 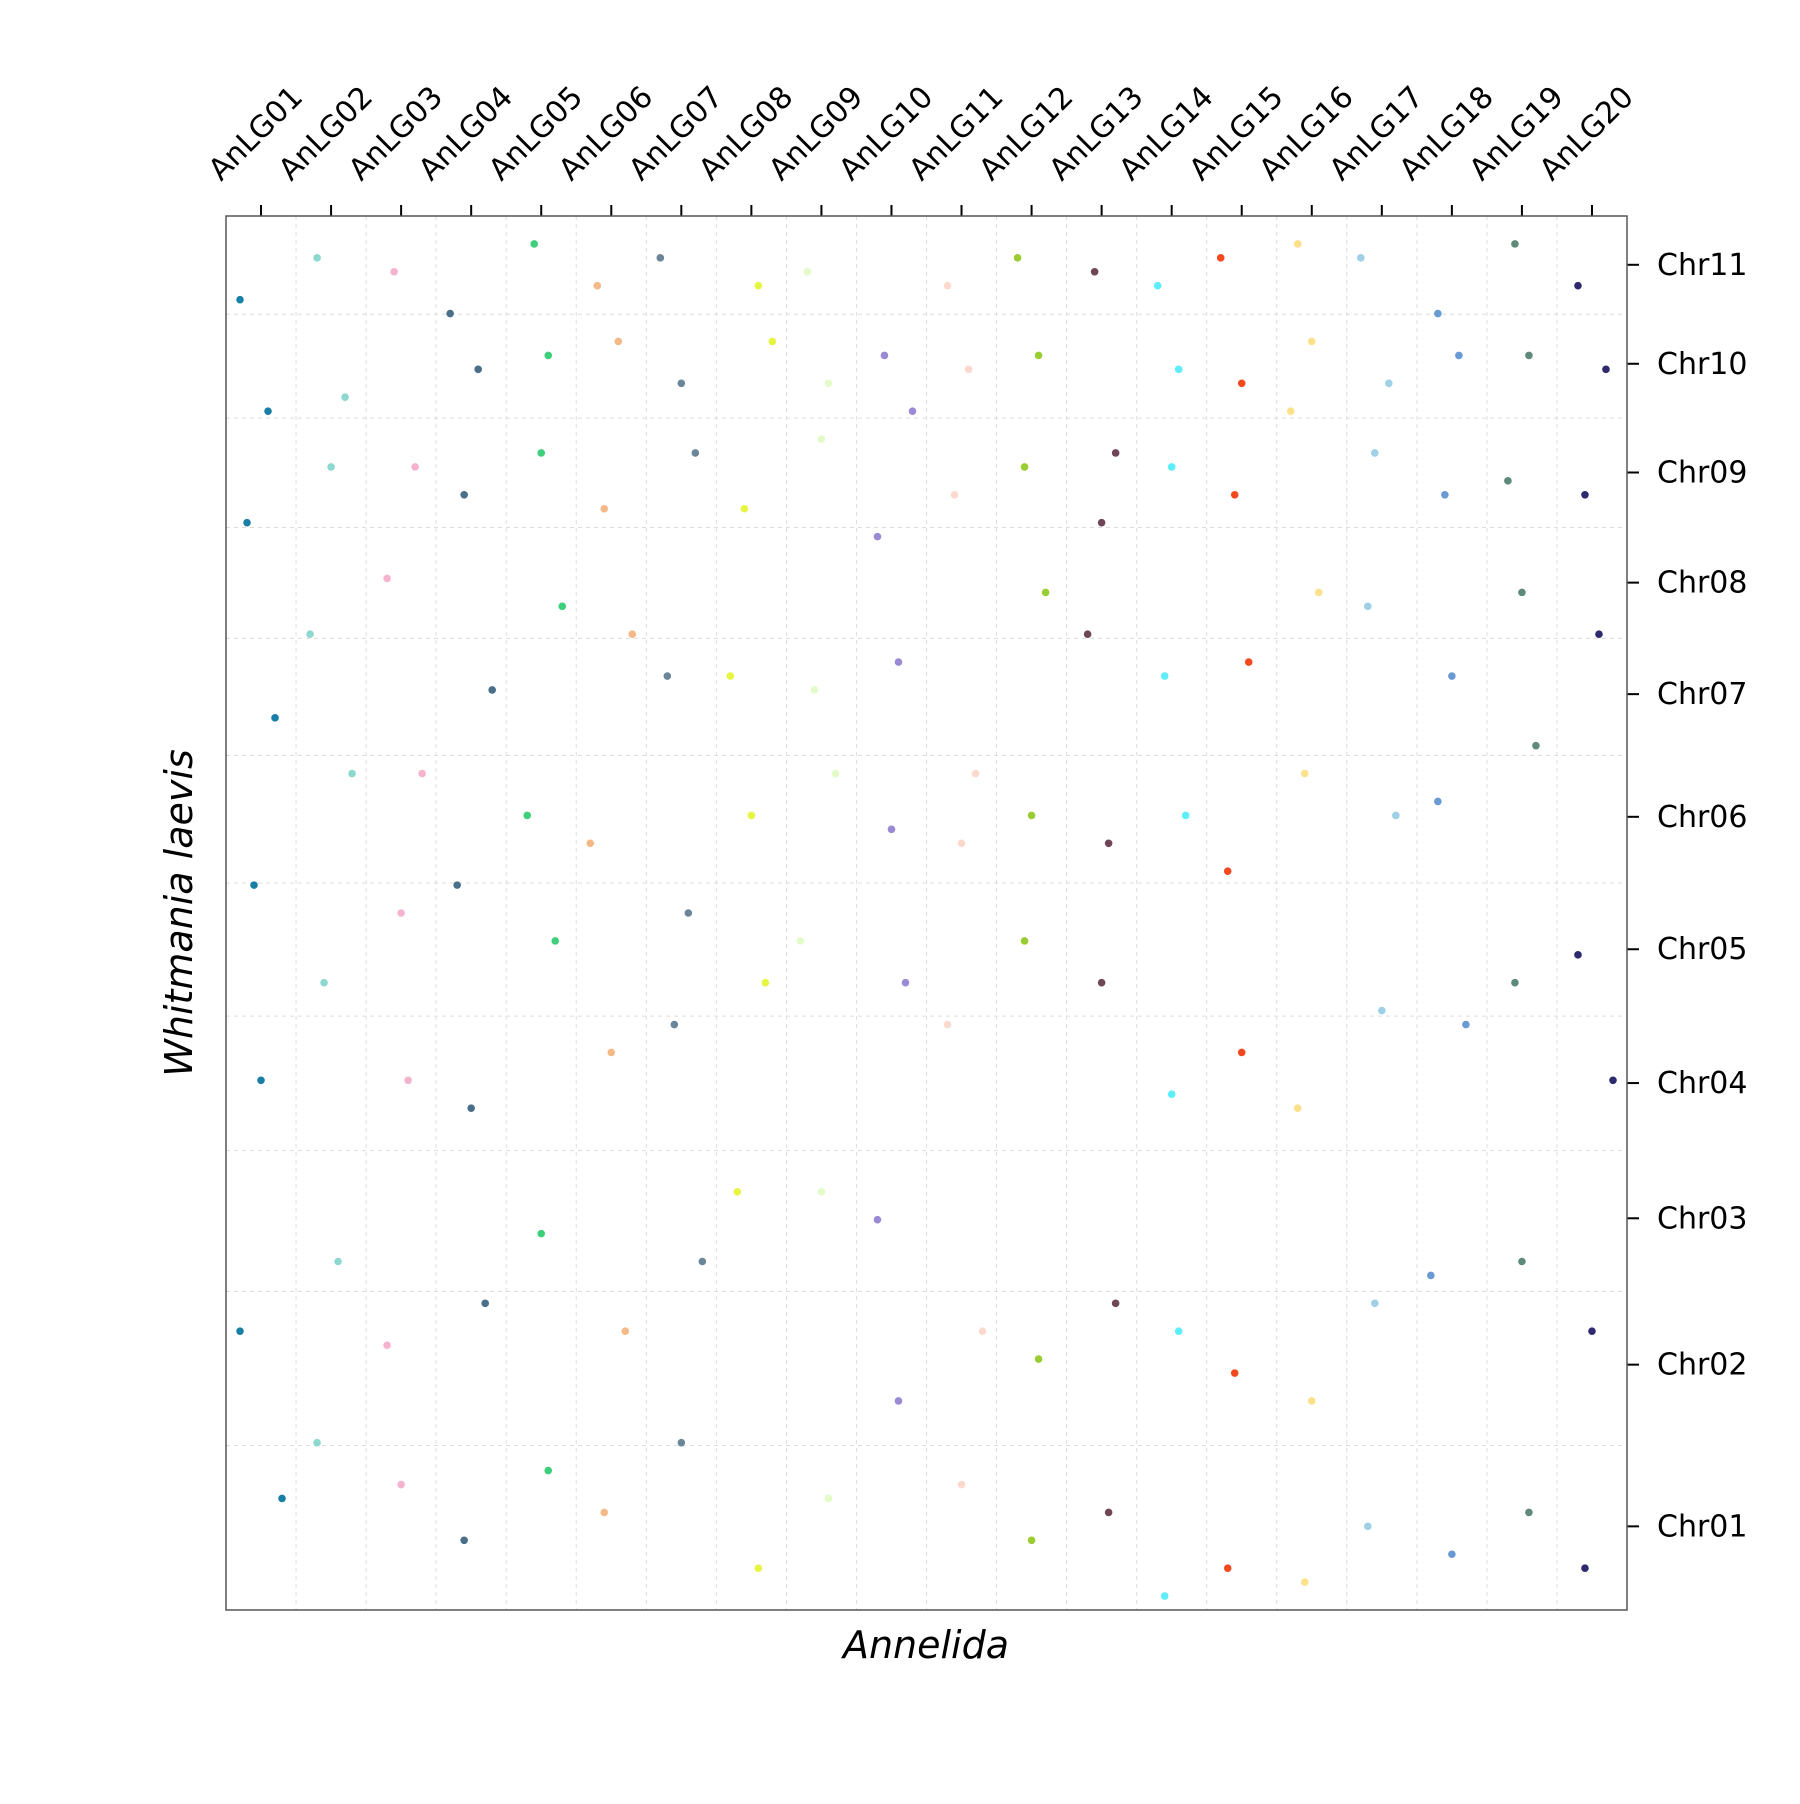 I want to click on y-tick-label: Chr05, so click(x=1702, y=949).